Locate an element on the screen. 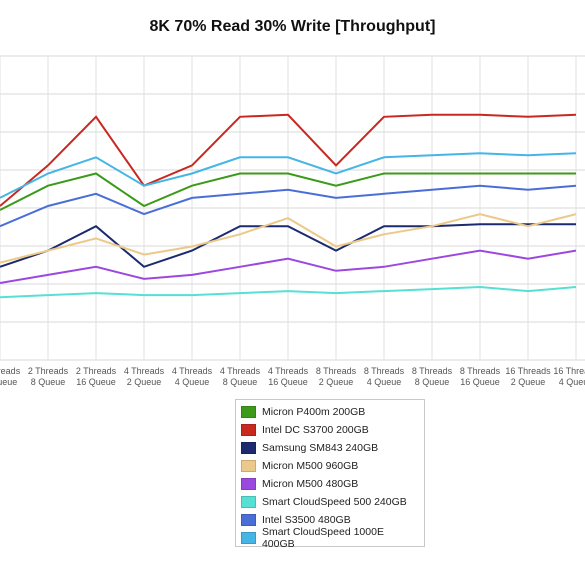  legend-label: Samsung SM843 240GB is located at coordinates (320, 448).